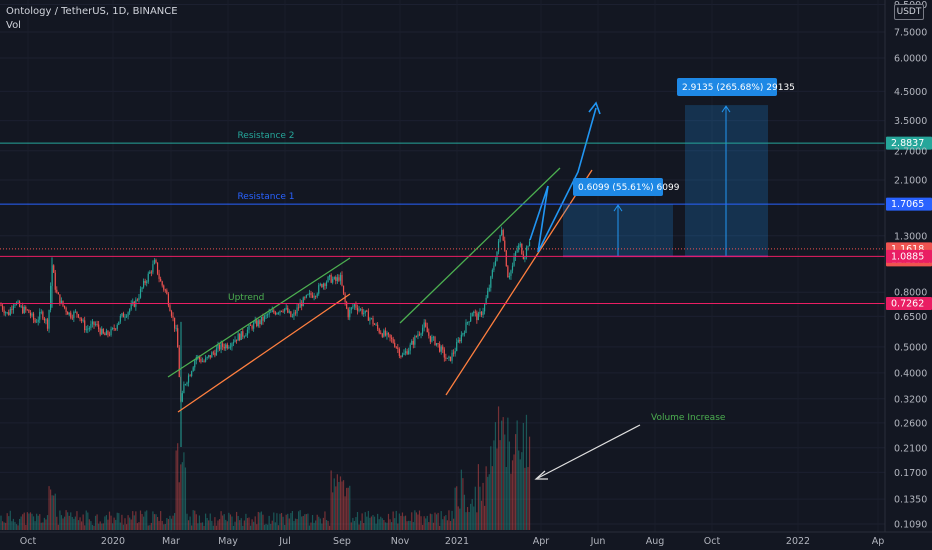 The height and width of the screenshot is (550, 932). I want to click on currency-badge: USDT, so click(909, 12).